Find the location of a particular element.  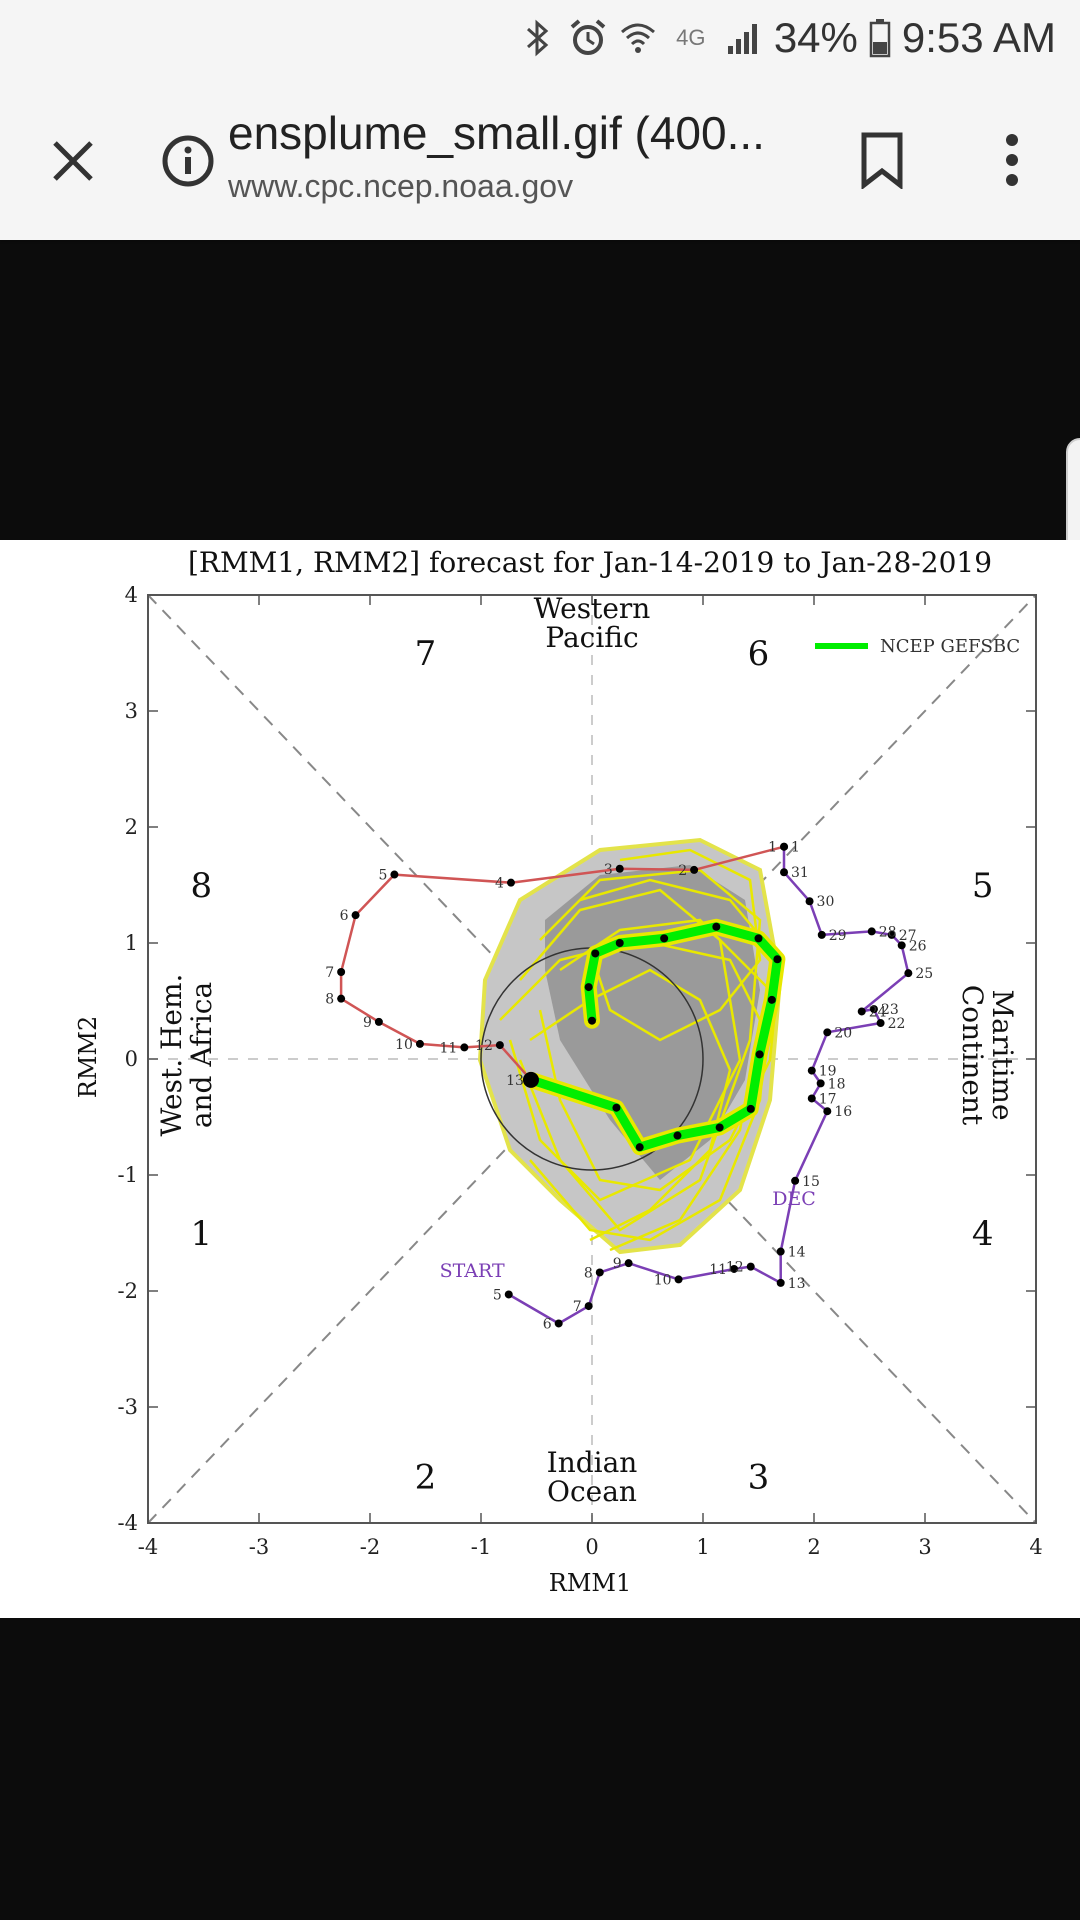

x-tick-label: 2 is located at coordinates (813, 1547).